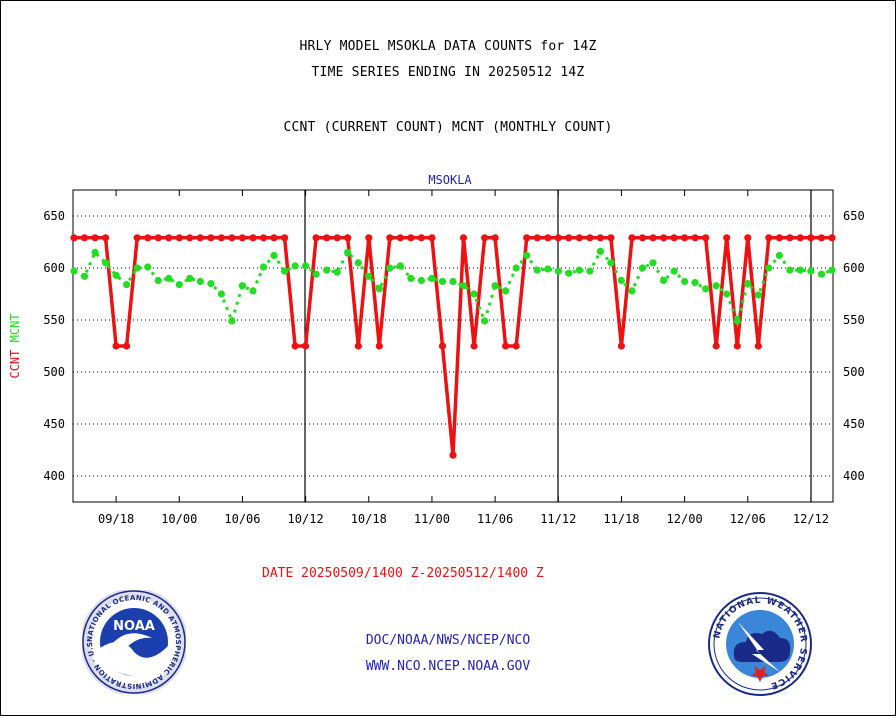  Describe the element at coordinates (854, 476) in the screenshot. I see `y-tick-right-400: 400` at that location.